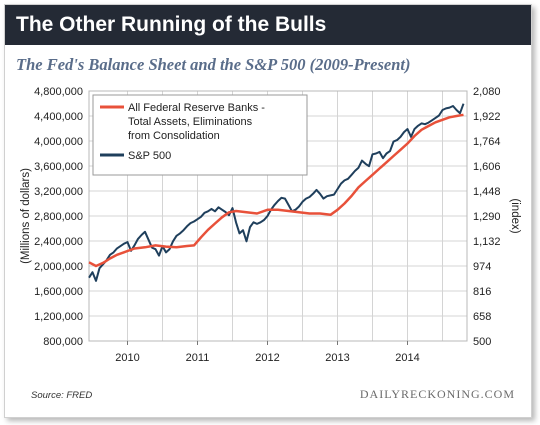  Describe the element at coordinates (482, 342) in the screenshot. I see `y-right-tick-label: 500` at that location.